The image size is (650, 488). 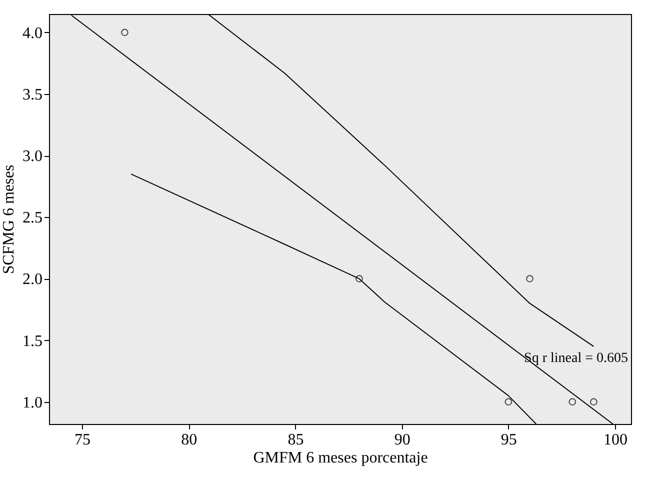 What do you see at coordinates (616, 440) in the screenshot?
I see `x-tick-label: 100` at bounding box center [616, 440].